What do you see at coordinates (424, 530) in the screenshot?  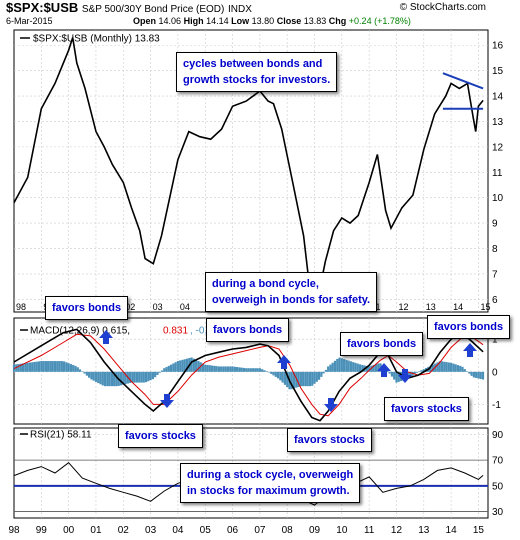 I see `x-axis-tick-label: 13` at bounding box center [424, 530].